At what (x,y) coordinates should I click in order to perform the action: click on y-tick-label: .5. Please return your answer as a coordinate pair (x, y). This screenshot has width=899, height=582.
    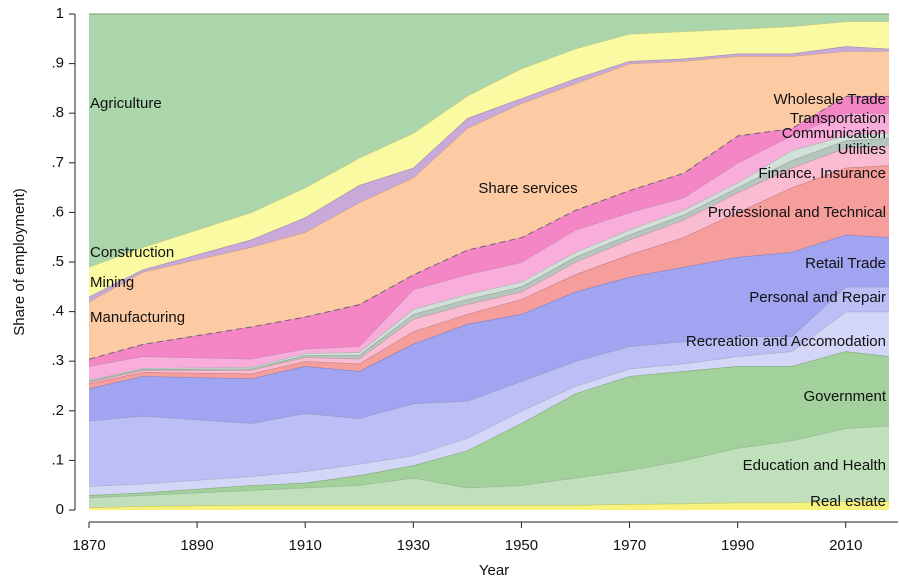
    Looking at the image, I should click on (57, 261).